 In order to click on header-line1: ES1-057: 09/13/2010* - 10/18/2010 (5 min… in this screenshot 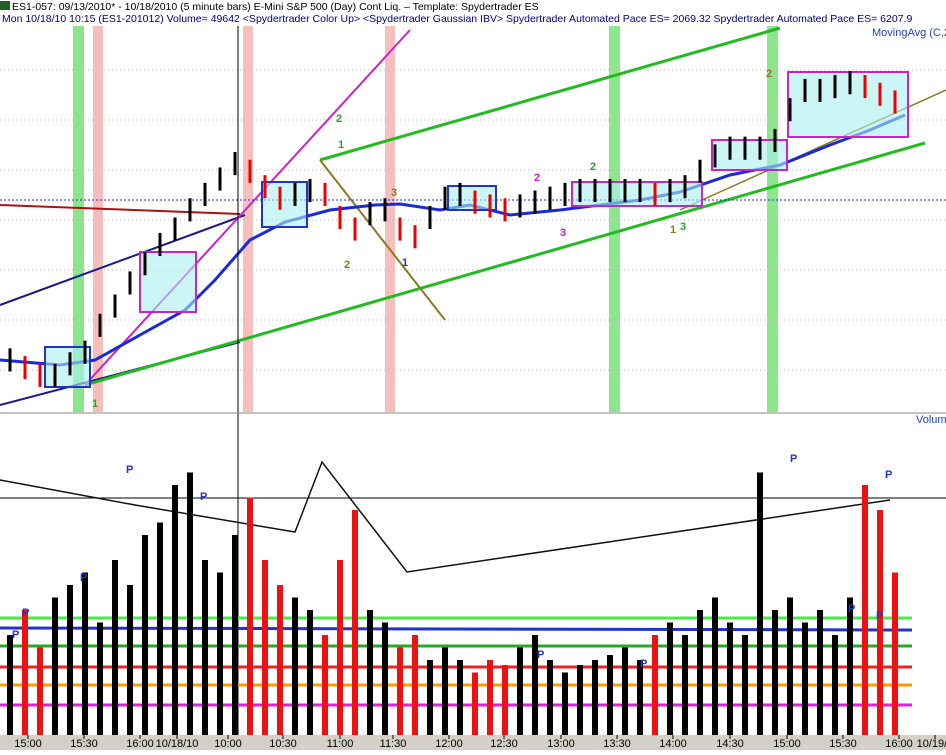, I will do `click(275, 7)`.